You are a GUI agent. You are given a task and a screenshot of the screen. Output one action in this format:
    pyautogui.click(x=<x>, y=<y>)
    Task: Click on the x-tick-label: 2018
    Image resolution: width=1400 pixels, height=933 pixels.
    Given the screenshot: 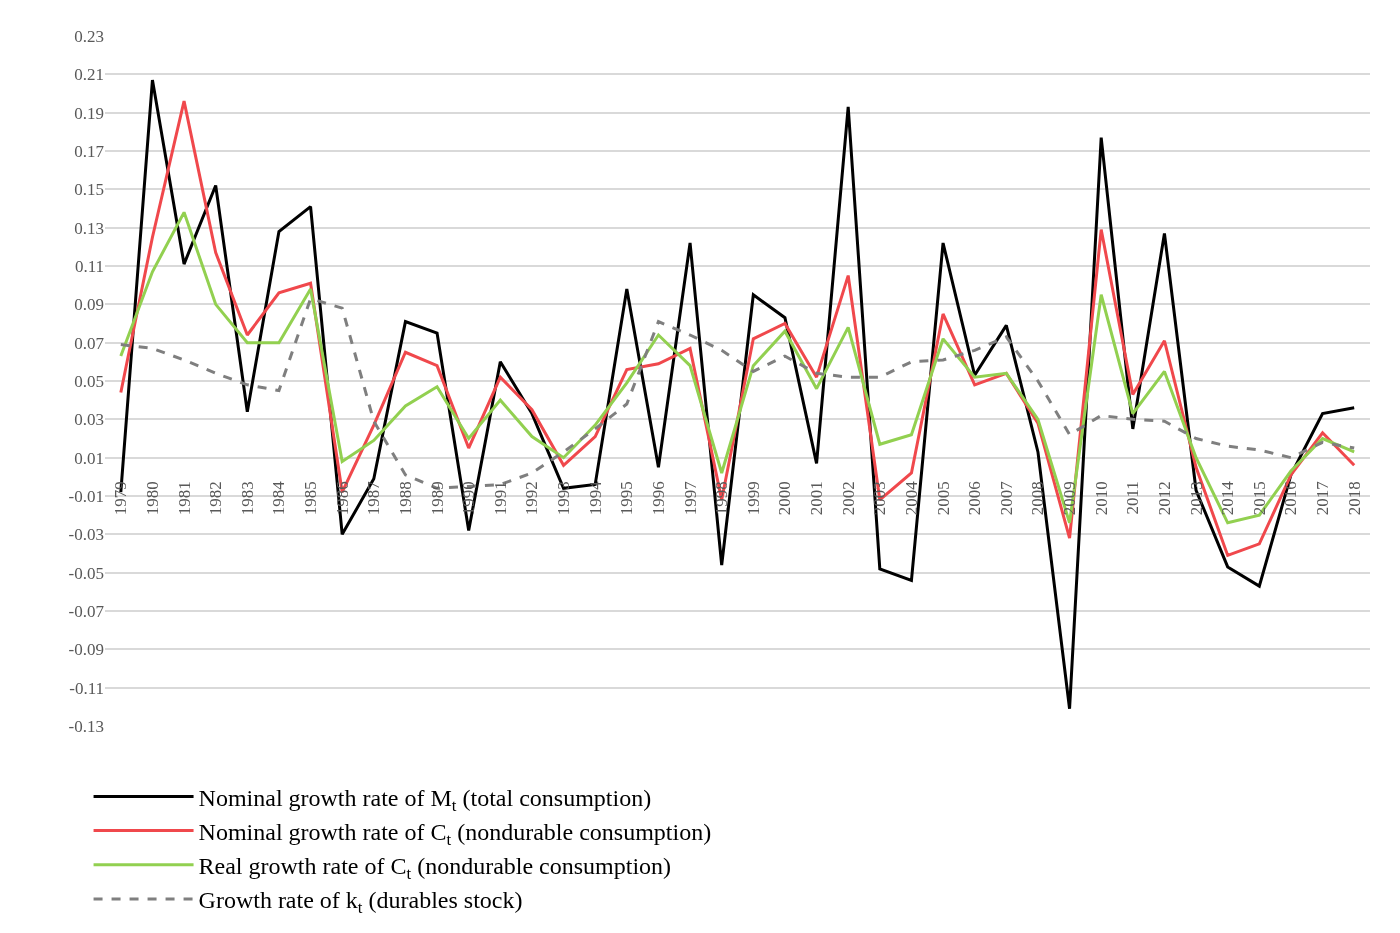 What is the action you would take?
    pyautogui.click(x=1354, y=498)
    